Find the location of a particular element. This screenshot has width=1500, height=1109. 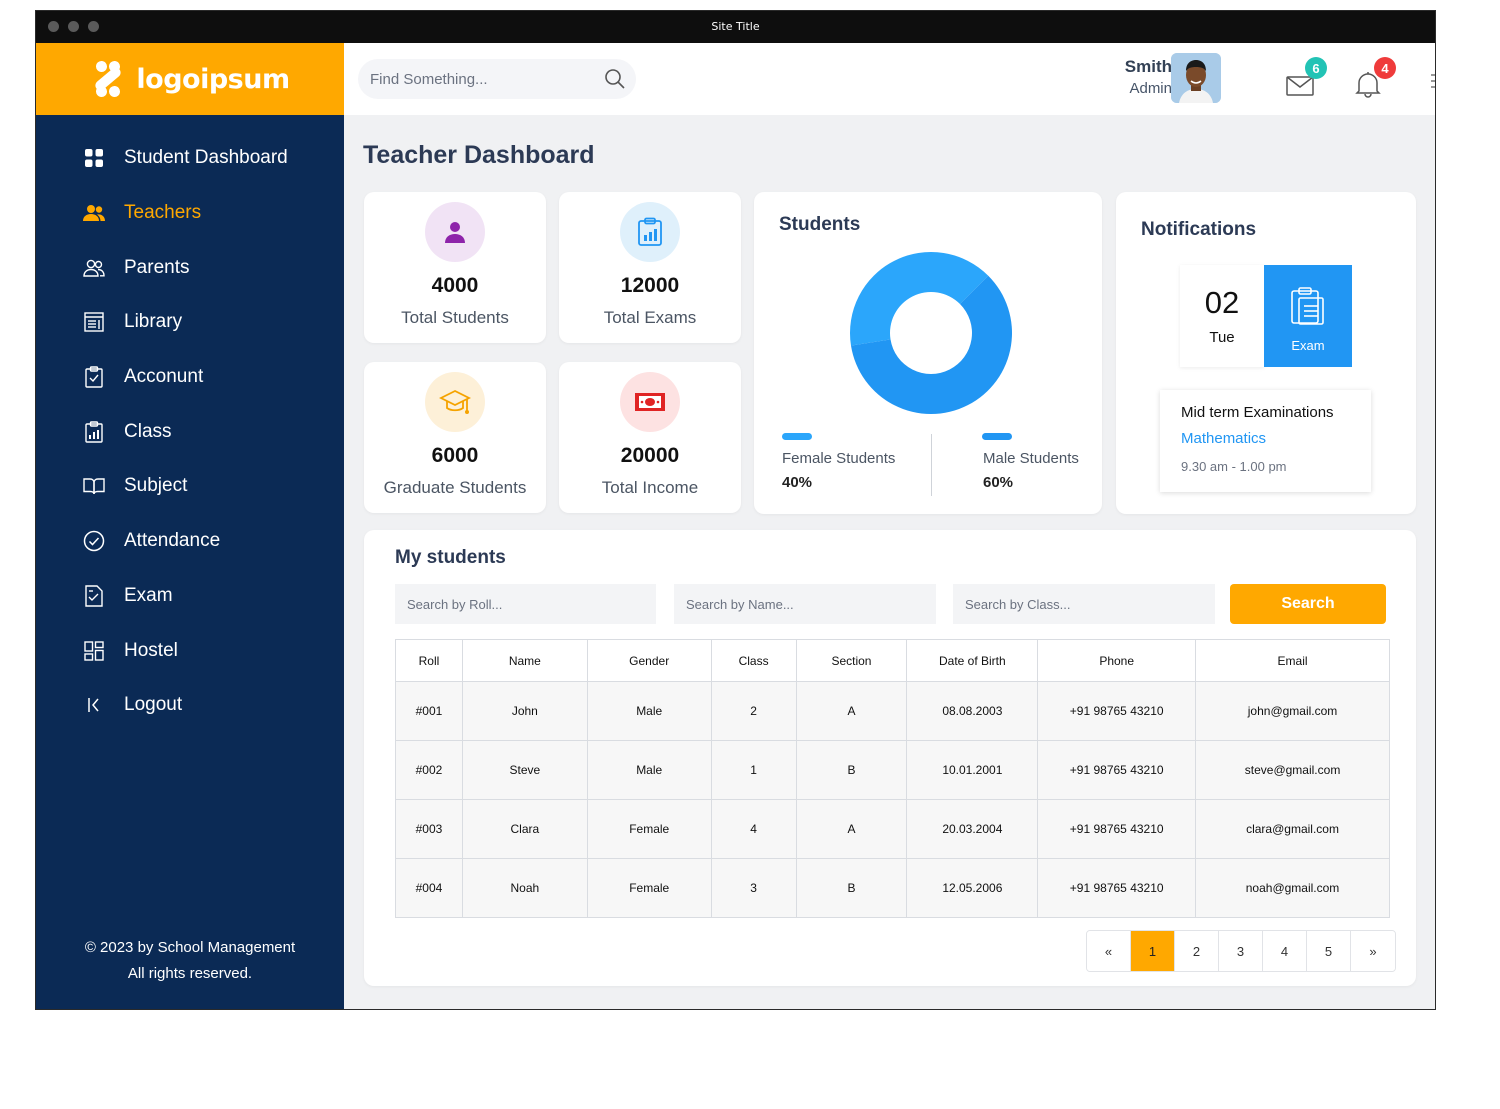

stat-label: Total Exams is located at coordinates (650, 317).